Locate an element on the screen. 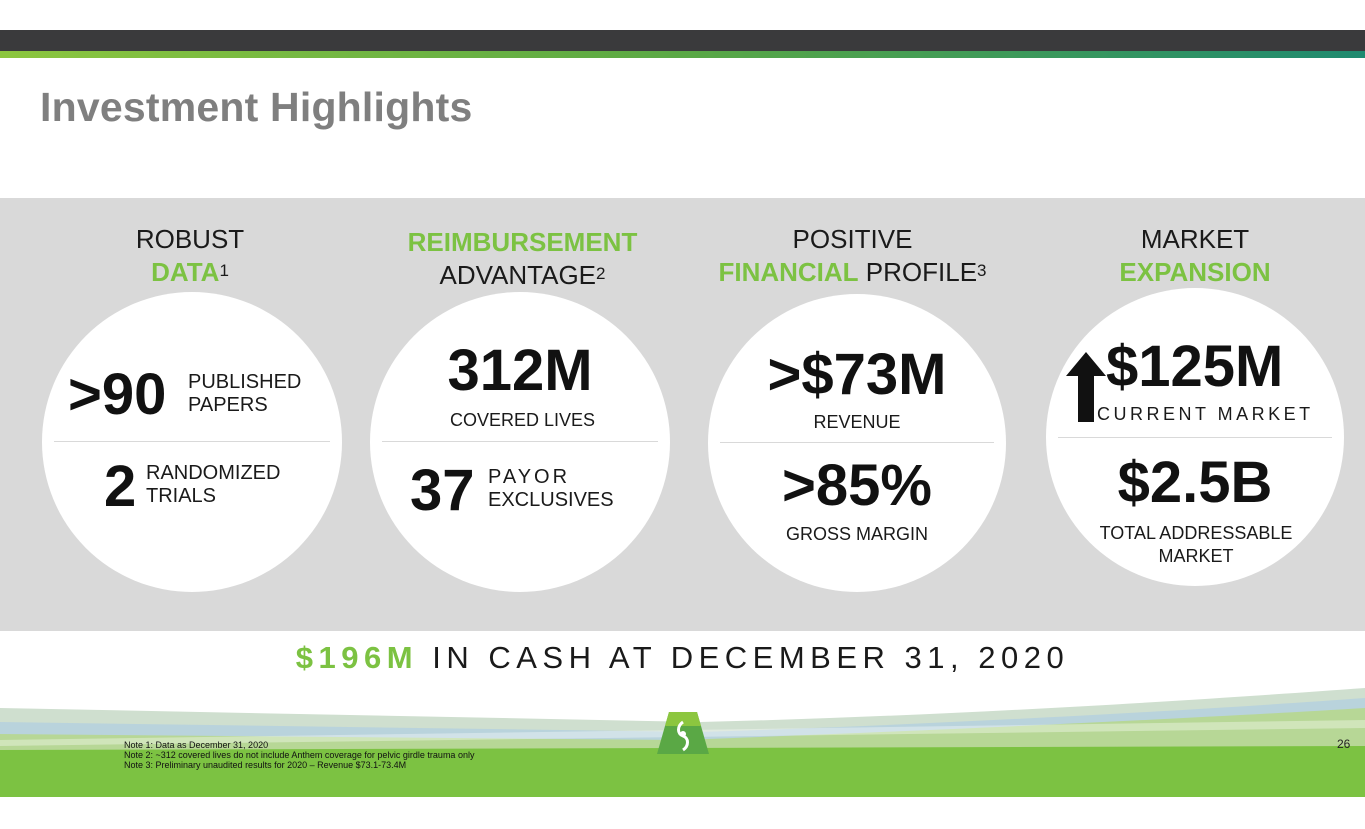 The height and width of the screenshot is (829, 1365). randomized-trials-label: RANDOMIZED TRIALS is located at coordinates (213, 484).